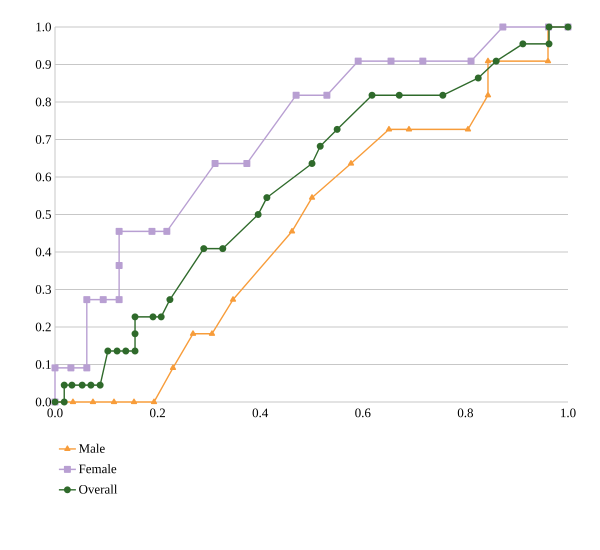  Describe the element at coordinates (43, 64) in the screenshot. I see `y-tick-label: 0.9` at that location.